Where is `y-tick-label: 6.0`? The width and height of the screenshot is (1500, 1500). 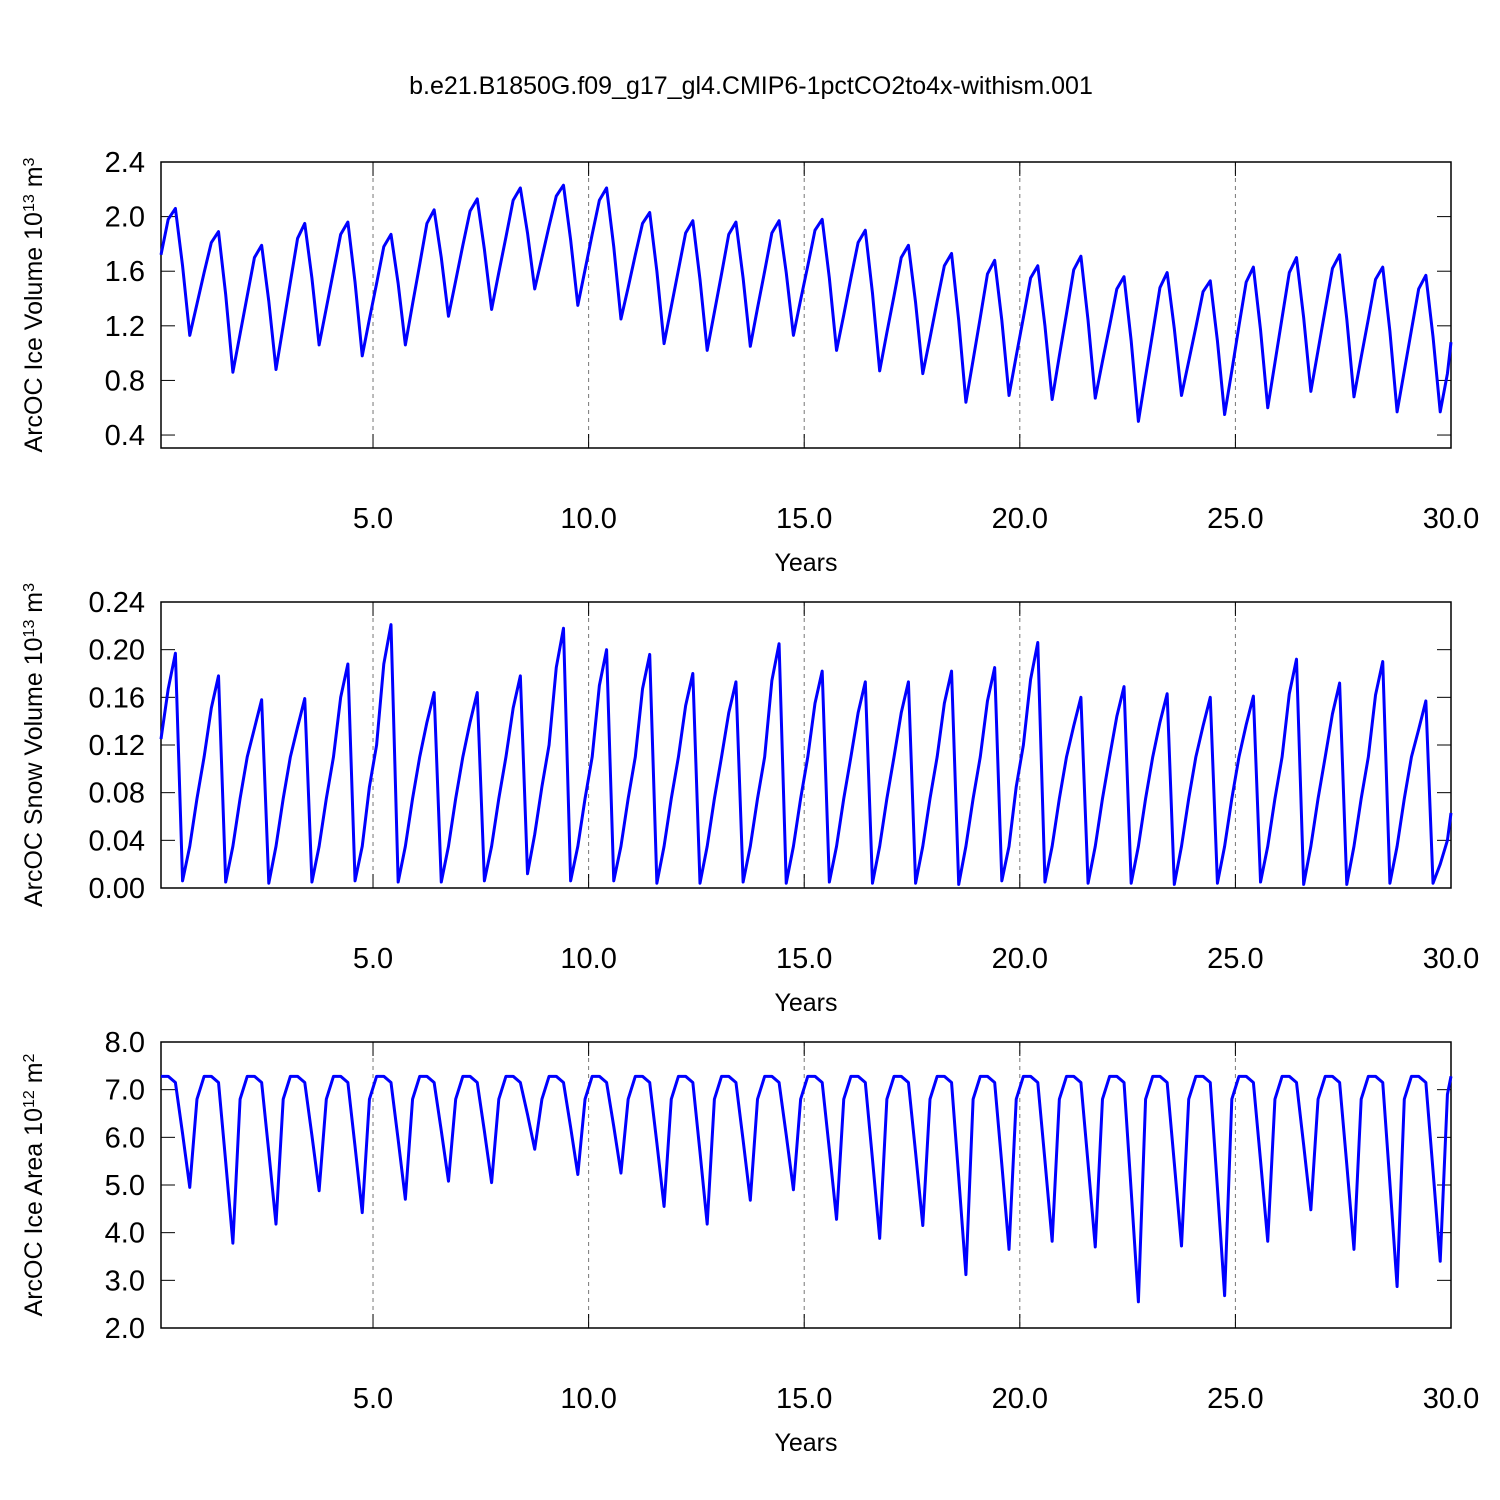 y-tick-label: 6.0 is located at coordinates (125, 1138).